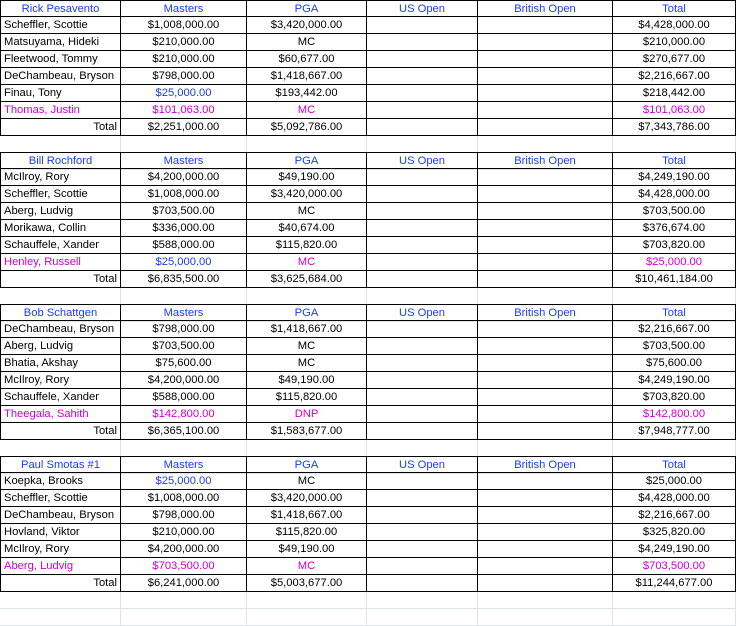 Image resolution: width=736 pixels, height=626 pixels. What do you see at coordinates (60, 397) in the screenshot?
I see `player-name-cell: Schauffele, Xander` at bounding box center [60, 397].